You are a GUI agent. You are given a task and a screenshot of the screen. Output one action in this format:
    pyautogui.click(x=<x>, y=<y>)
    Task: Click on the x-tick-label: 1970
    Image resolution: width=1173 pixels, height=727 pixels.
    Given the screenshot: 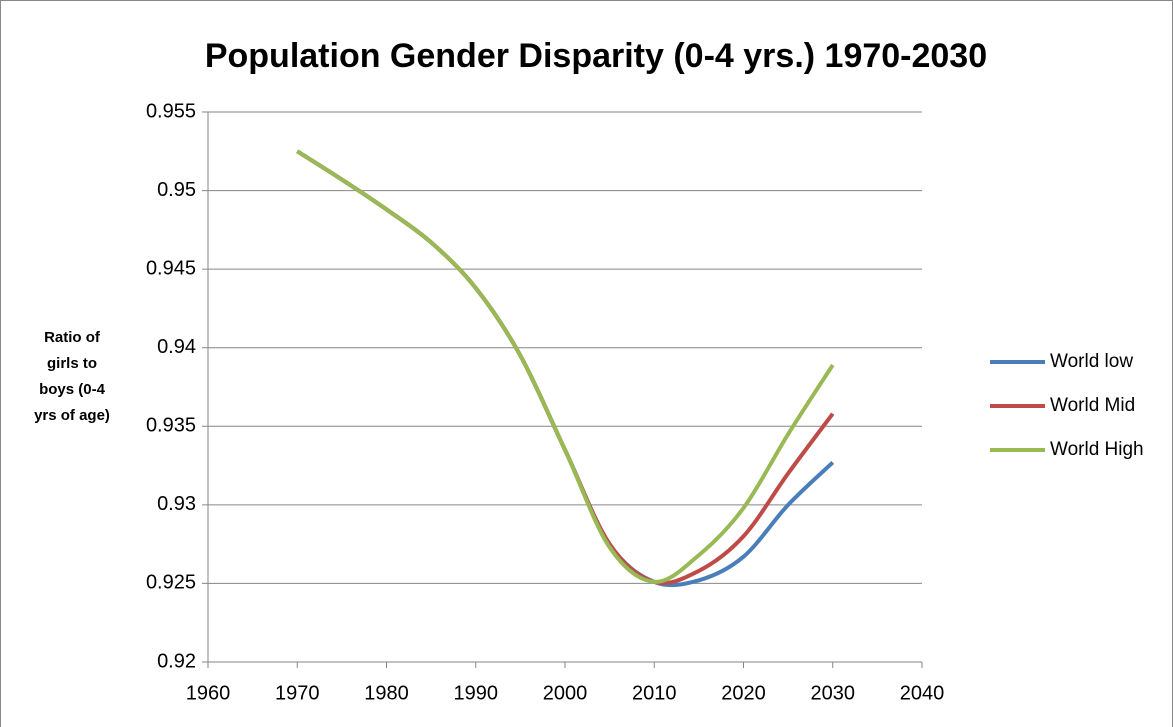 What is the action you would take?
    pyautogui.click(x=297, y=693)
    